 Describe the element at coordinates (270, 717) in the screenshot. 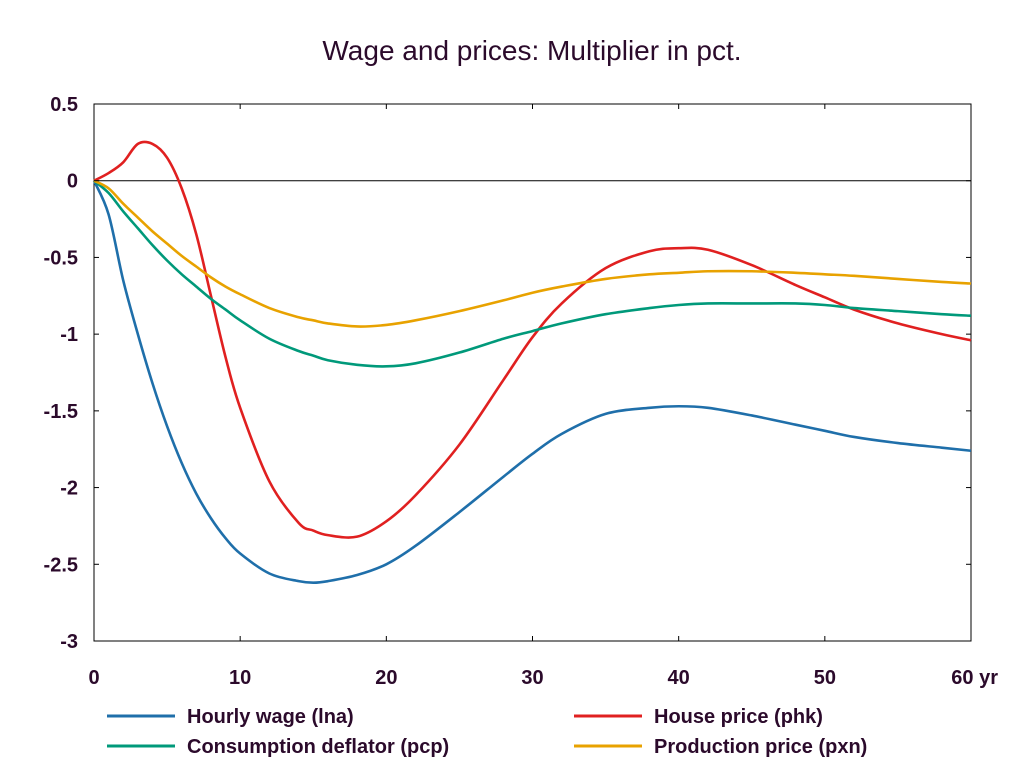

I see `legend-label: Hourly wage (lna)` at that location.